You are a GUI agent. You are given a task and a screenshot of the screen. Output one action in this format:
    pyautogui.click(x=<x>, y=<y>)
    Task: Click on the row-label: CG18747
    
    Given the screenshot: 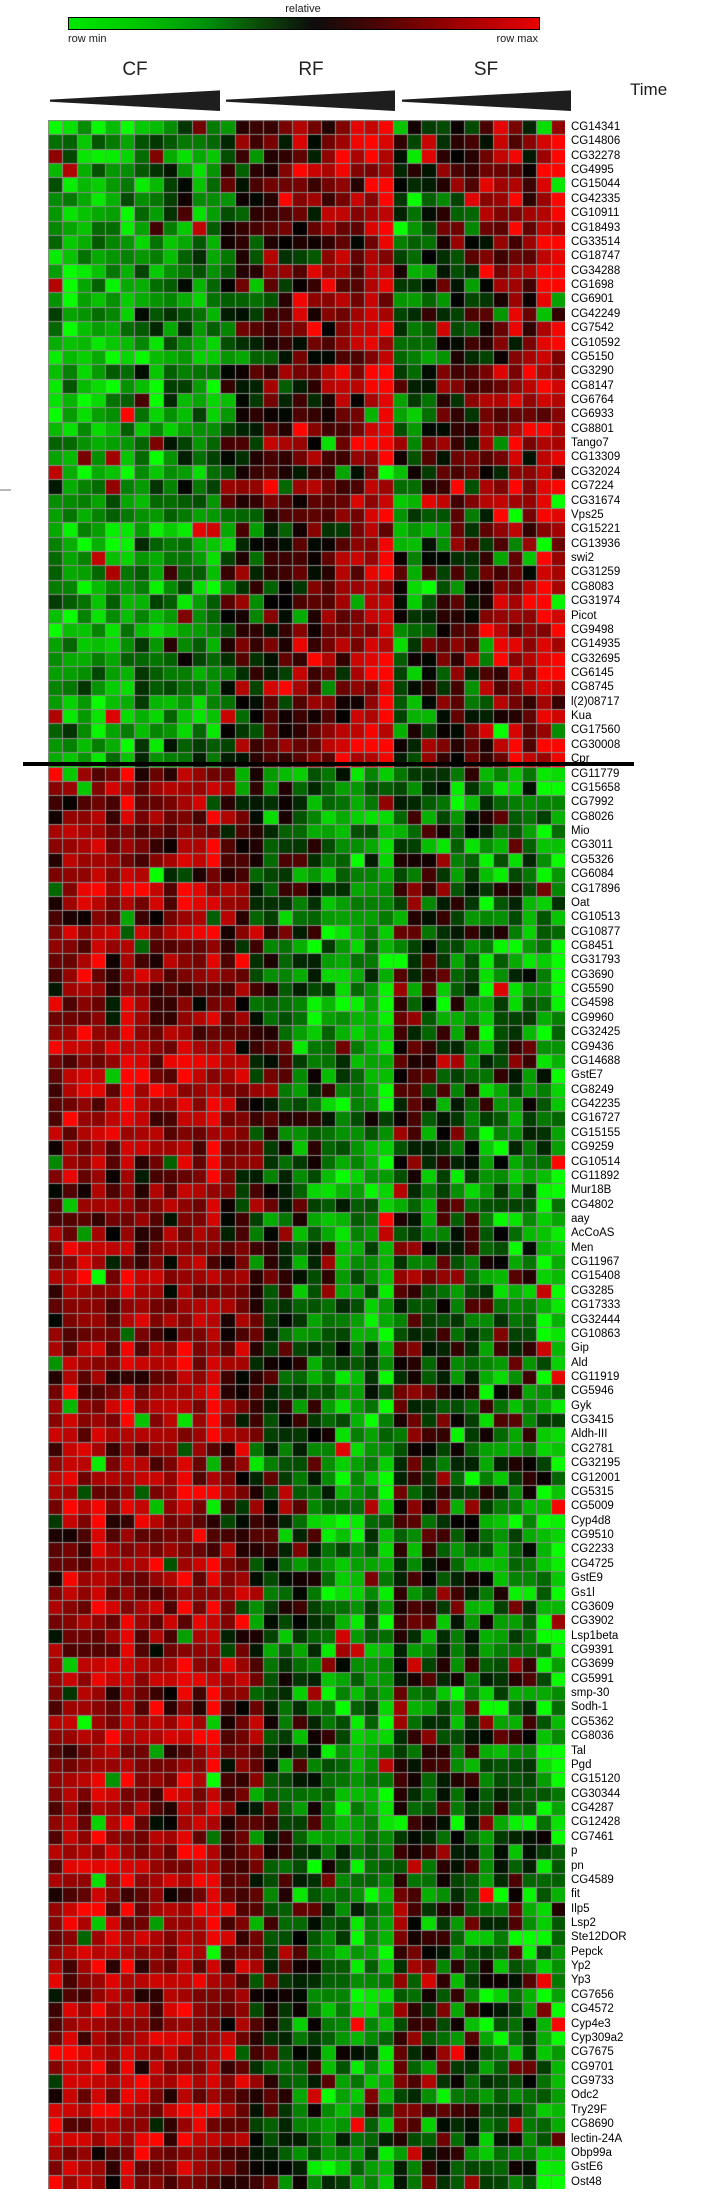 What is the action you would take?
    pyautogui.click(x=596, y=256)
    